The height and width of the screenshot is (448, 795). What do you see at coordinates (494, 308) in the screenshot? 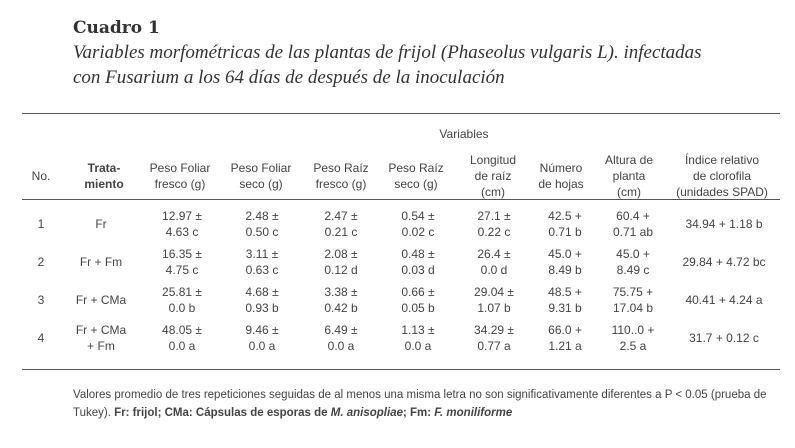
I see `cell-line: 1.07 b` at bounding box center [494, 308].